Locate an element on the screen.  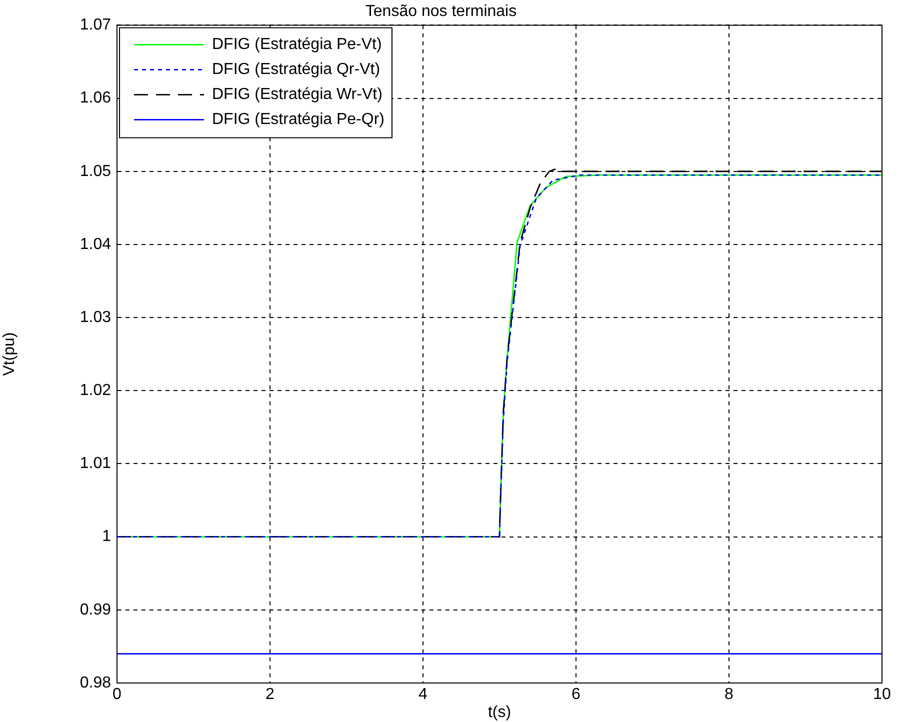
x-tick-label: 10 is located at coordinates (882, 695).